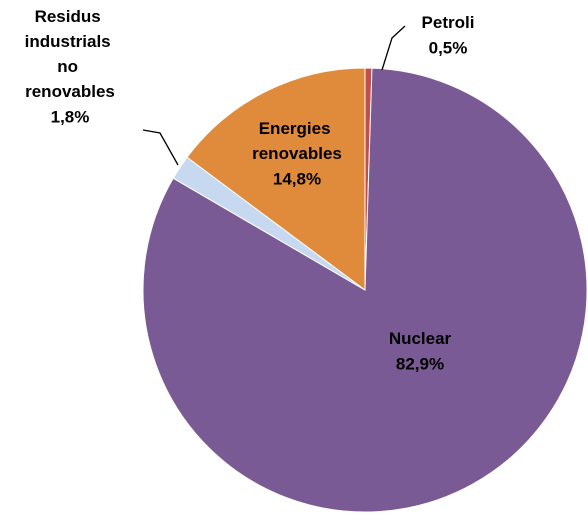 Image resolution: width=588 pixels, height=520 pixels. Describe the element at coordinates (297, 141) in the screenshot. I see `category-label: Energies renovables` at that location.